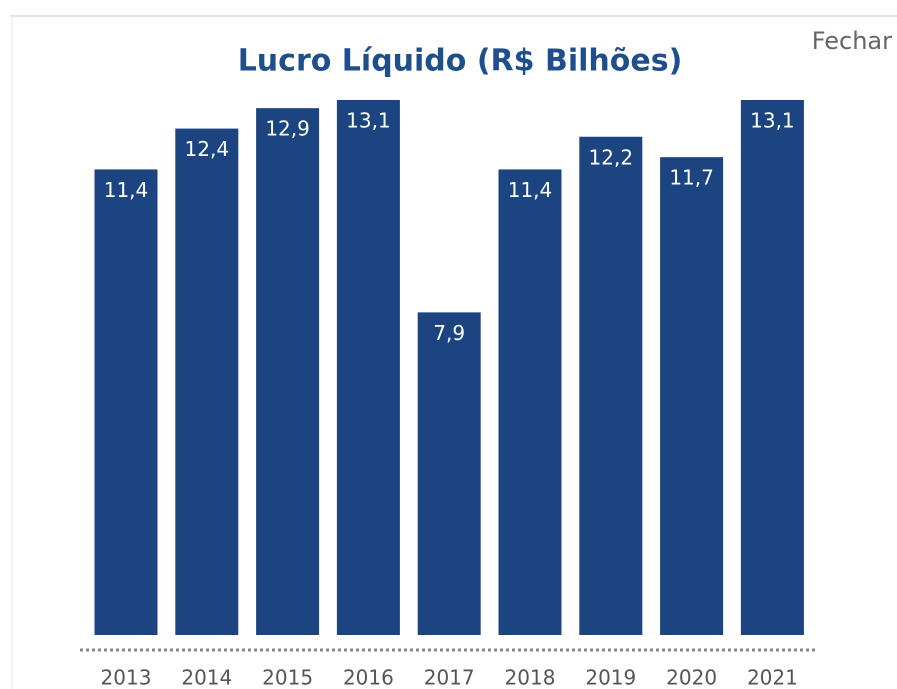  Describe the element at coordinates (530, 677) in the screenshot. I see `x-tick-label: 2018` at that location.